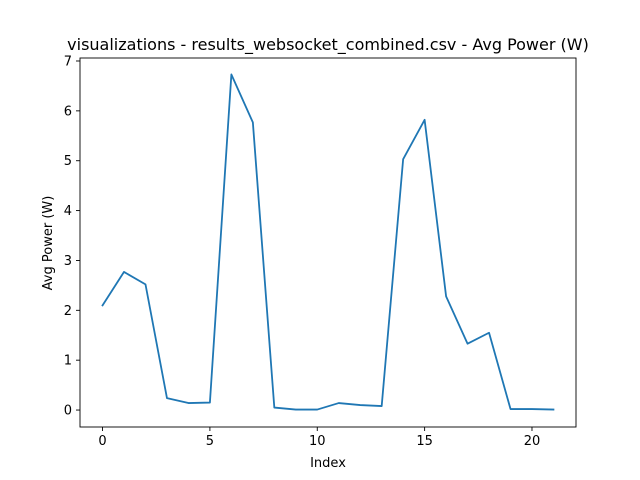 Image resolution: width=640 pixels, height=480 pixels. I want to click on y-axis-label: Avg Power (W), so click(48, 243).